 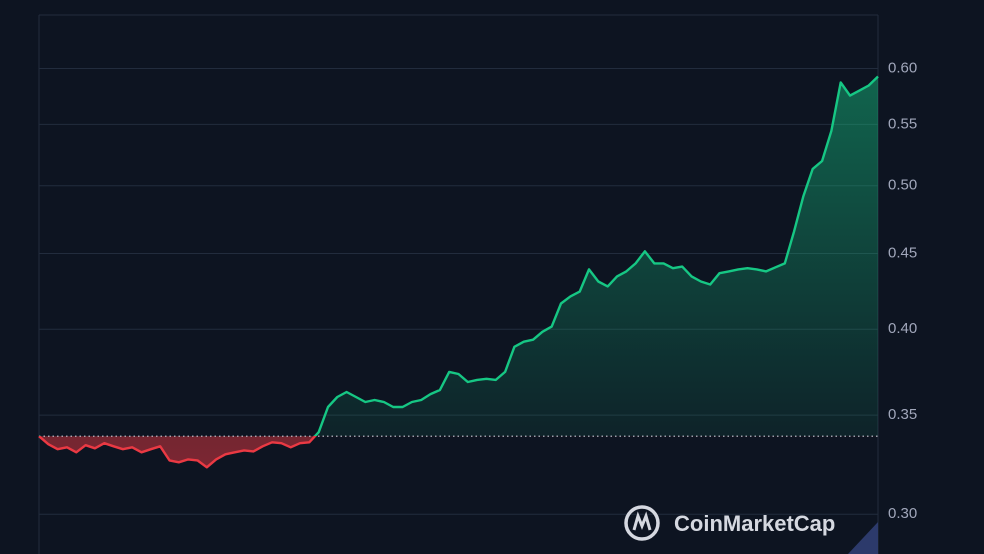 I want to click on watermark: CoinMarketCap, so click(x=729, y=523).